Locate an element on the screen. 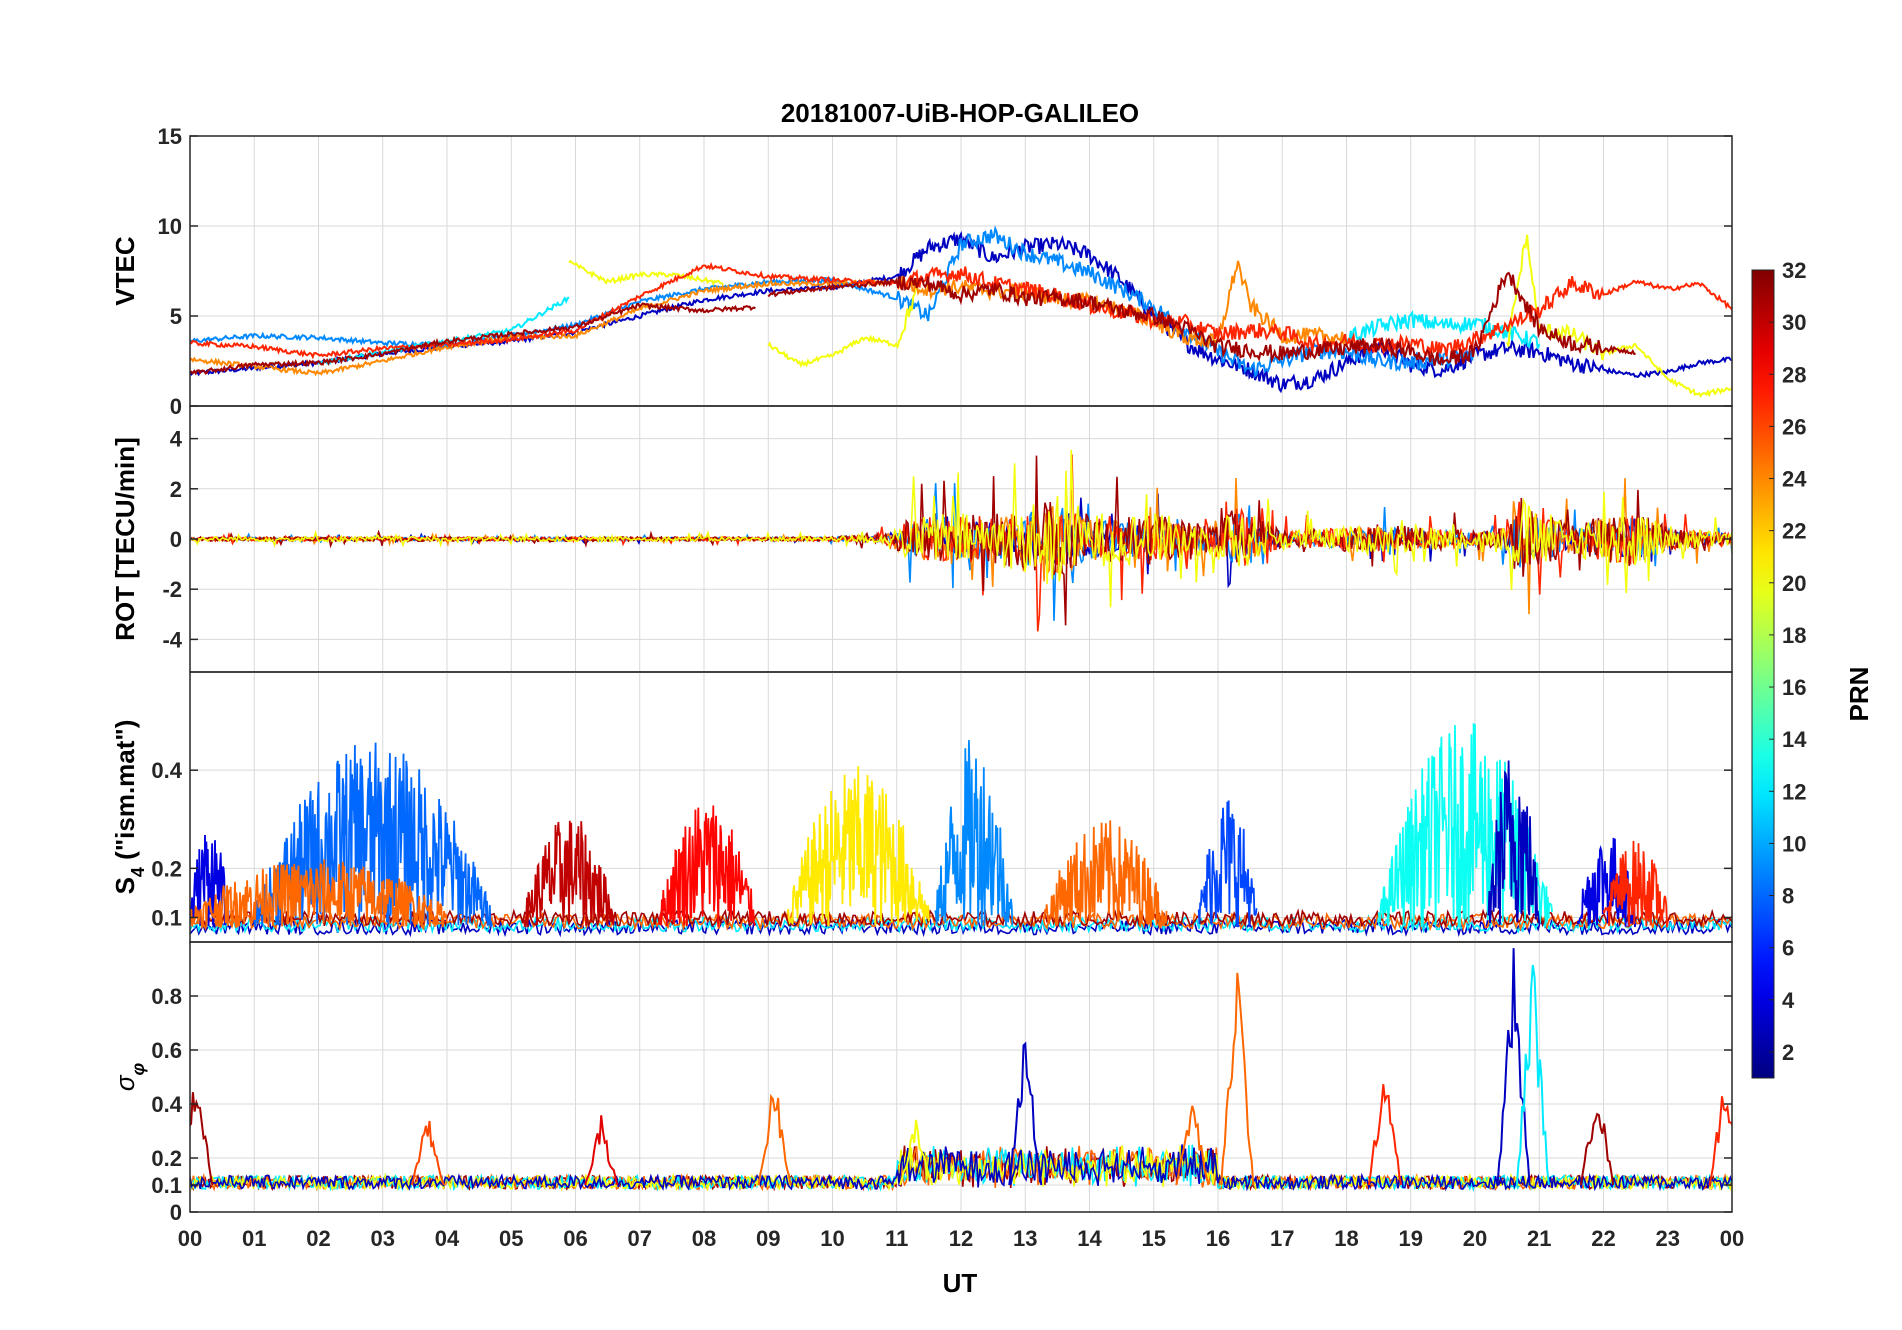 This screenshot has width=1902, height=1330. y-tick-label: 0.6 is located at coordinates (166, 1050).